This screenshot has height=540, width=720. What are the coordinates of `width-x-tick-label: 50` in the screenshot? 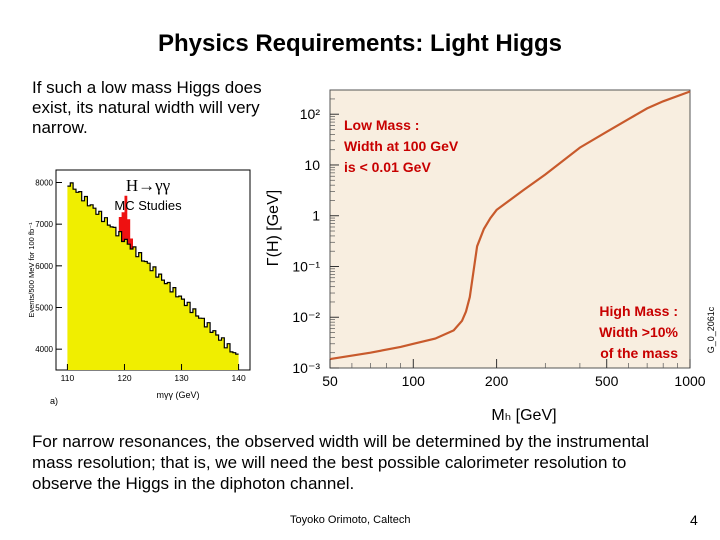 It's located at (330, 381).